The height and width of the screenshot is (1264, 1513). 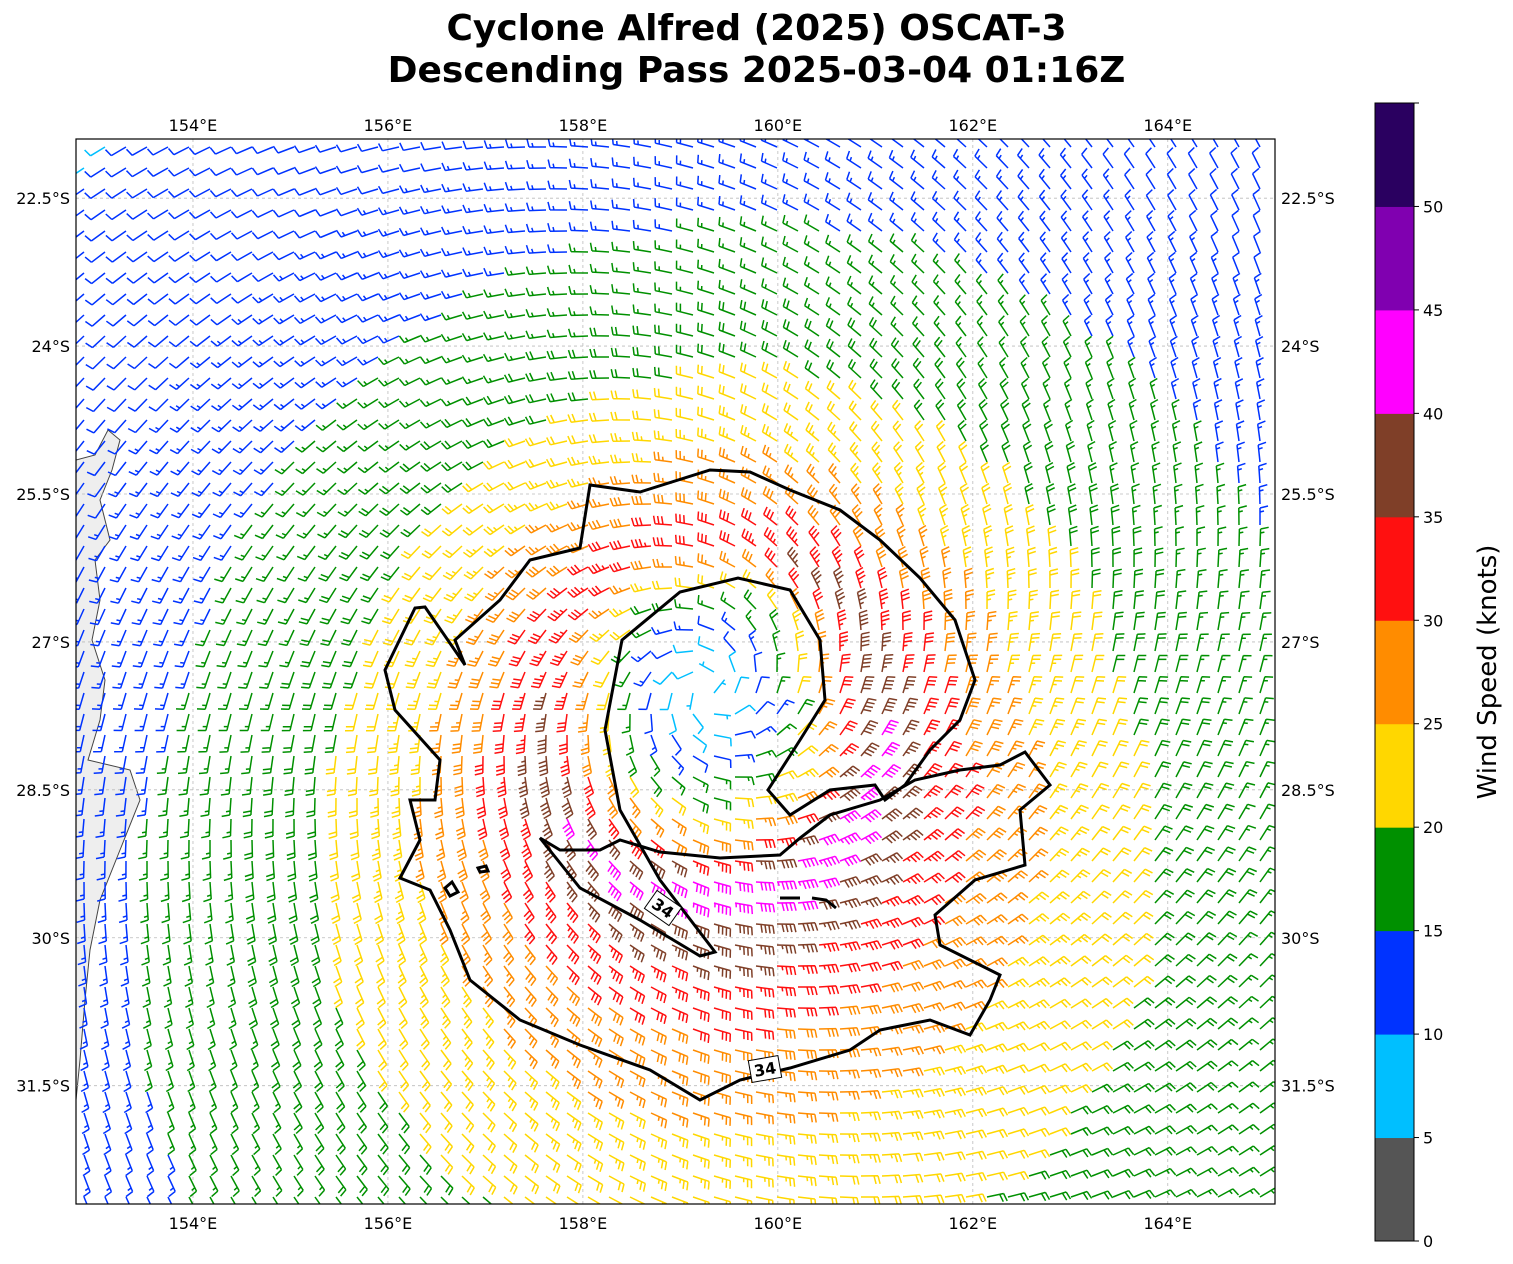 What do you see at coordinates (388, 1223) in the screenshot?
I see `bottom-lon-tick-label: 156°E` at bounding box center [388, 1223].